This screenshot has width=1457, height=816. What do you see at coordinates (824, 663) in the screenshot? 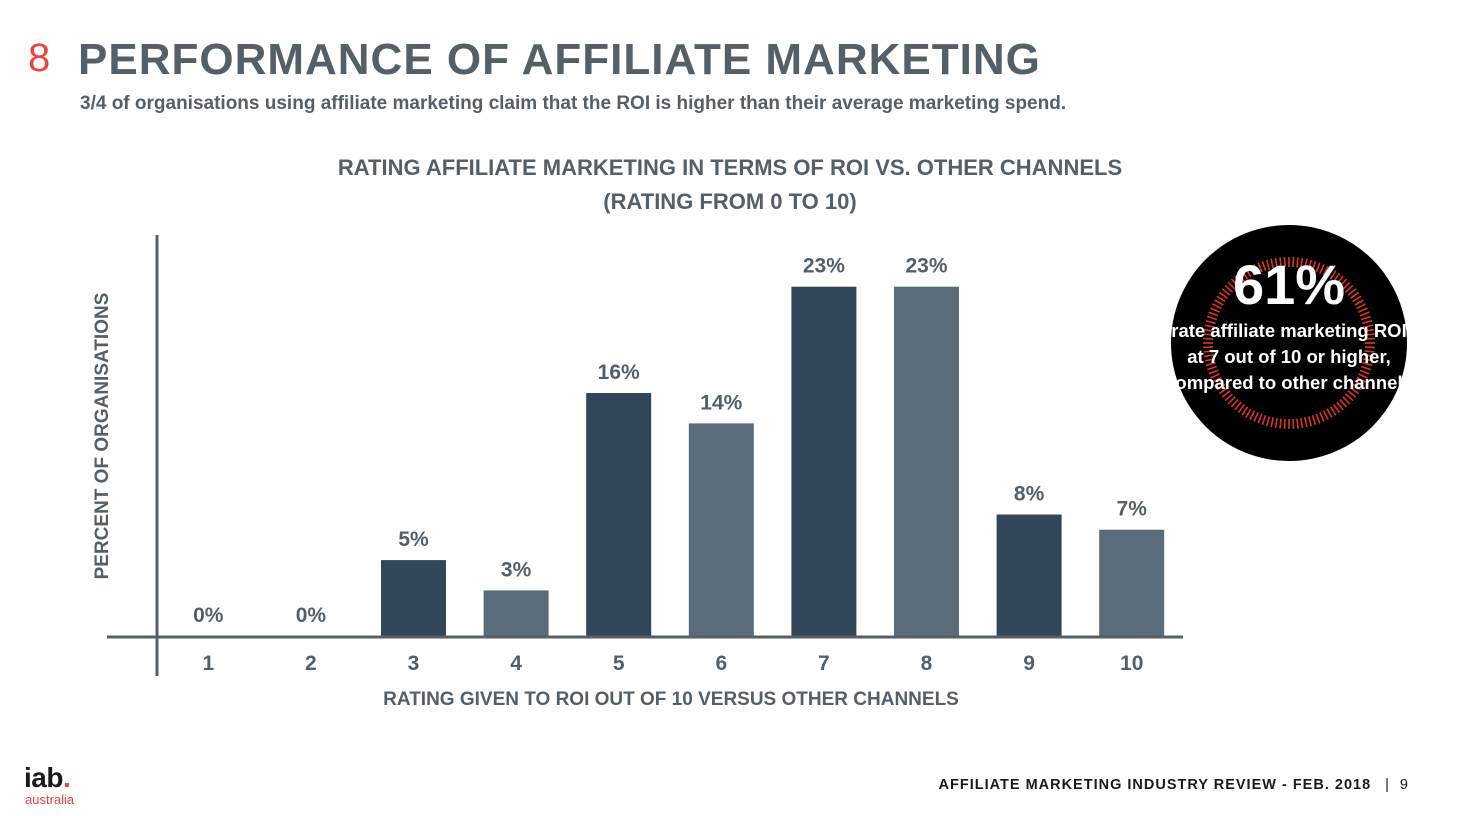
I see `x-tick-label-7: 7` at bounding box center [824, 663].